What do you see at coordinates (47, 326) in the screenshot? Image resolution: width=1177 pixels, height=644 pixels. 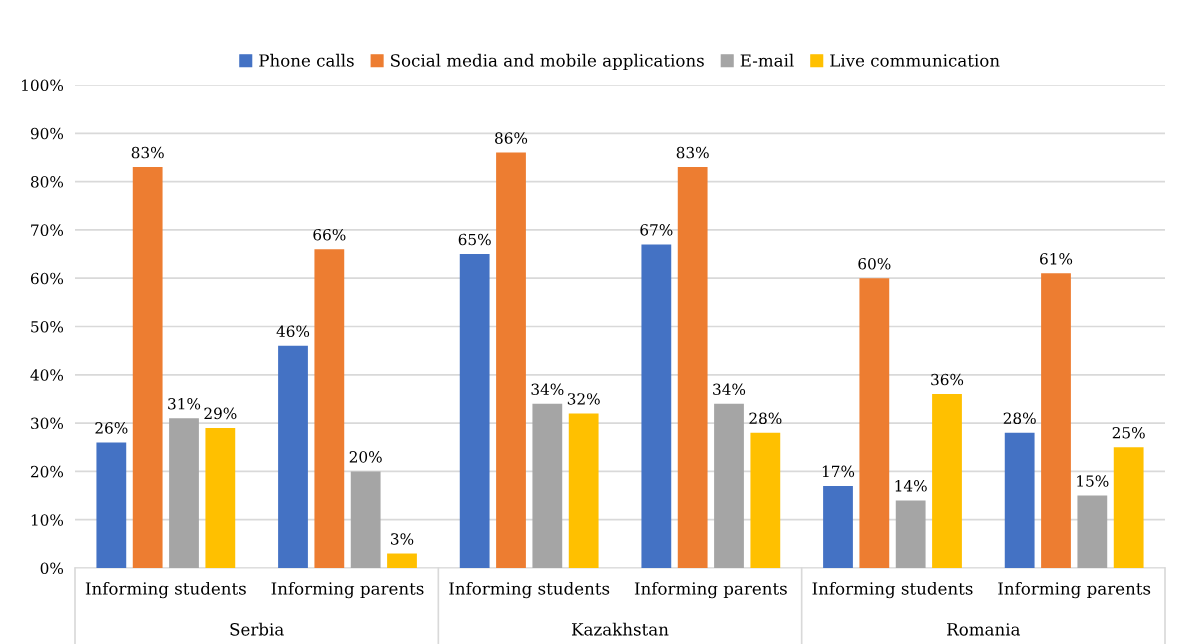 I see `y-tick-label: 50%` at bounding box center [47, 326].